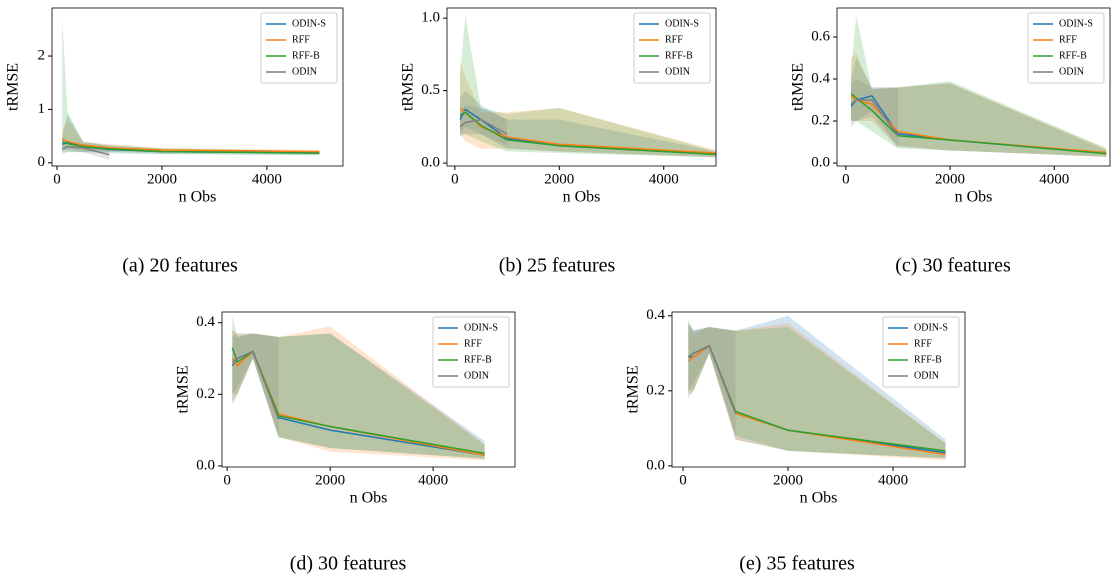 This screenshot has width=1111, height=579. What do you see at coordinates (42, 162) in the screenshot?
I see `y-tick-label: 0` at bounding box center [42, 162].